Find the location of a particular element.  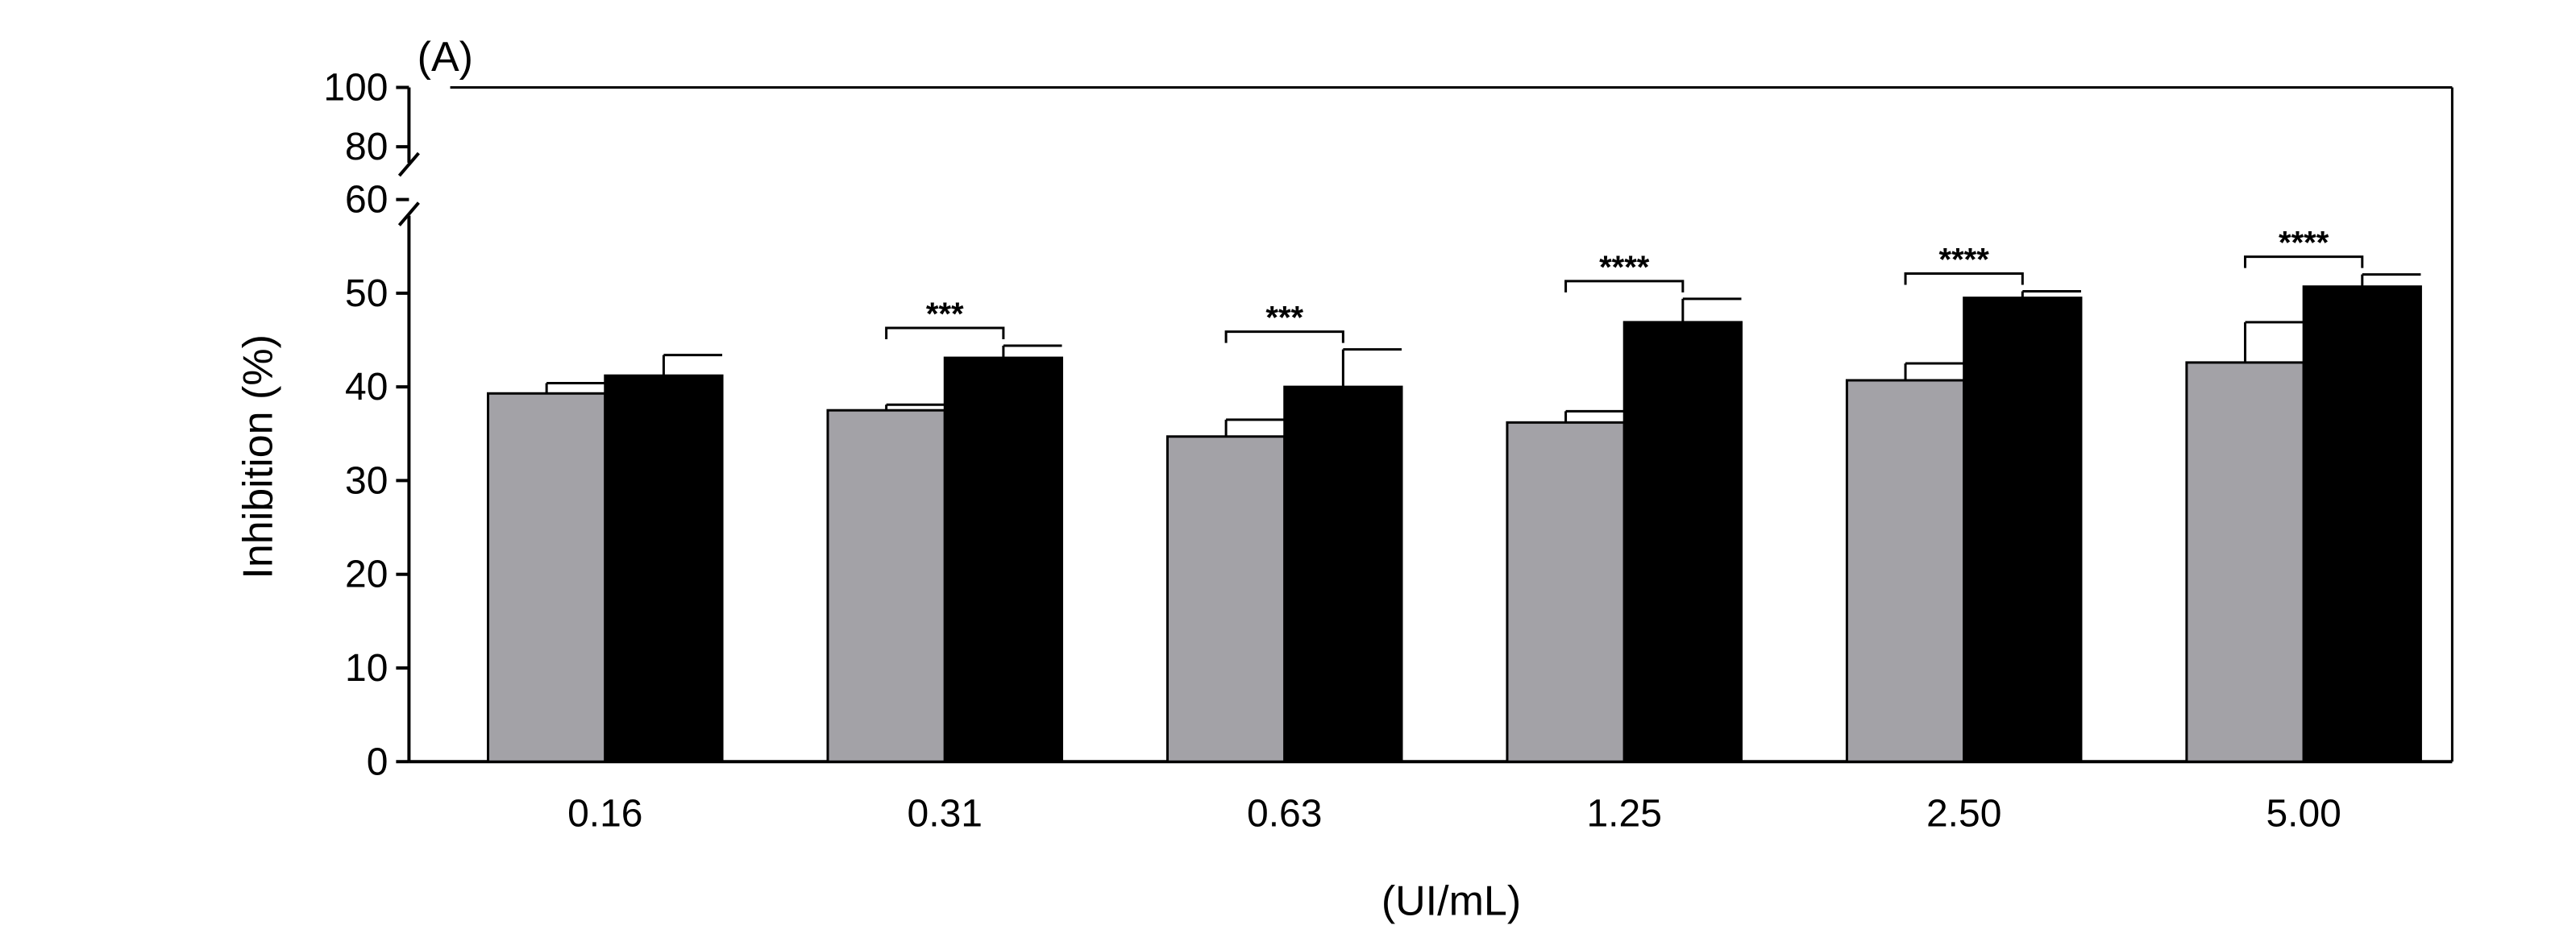

x-tick-label: 0.31 is located at coordinates (945, 813).